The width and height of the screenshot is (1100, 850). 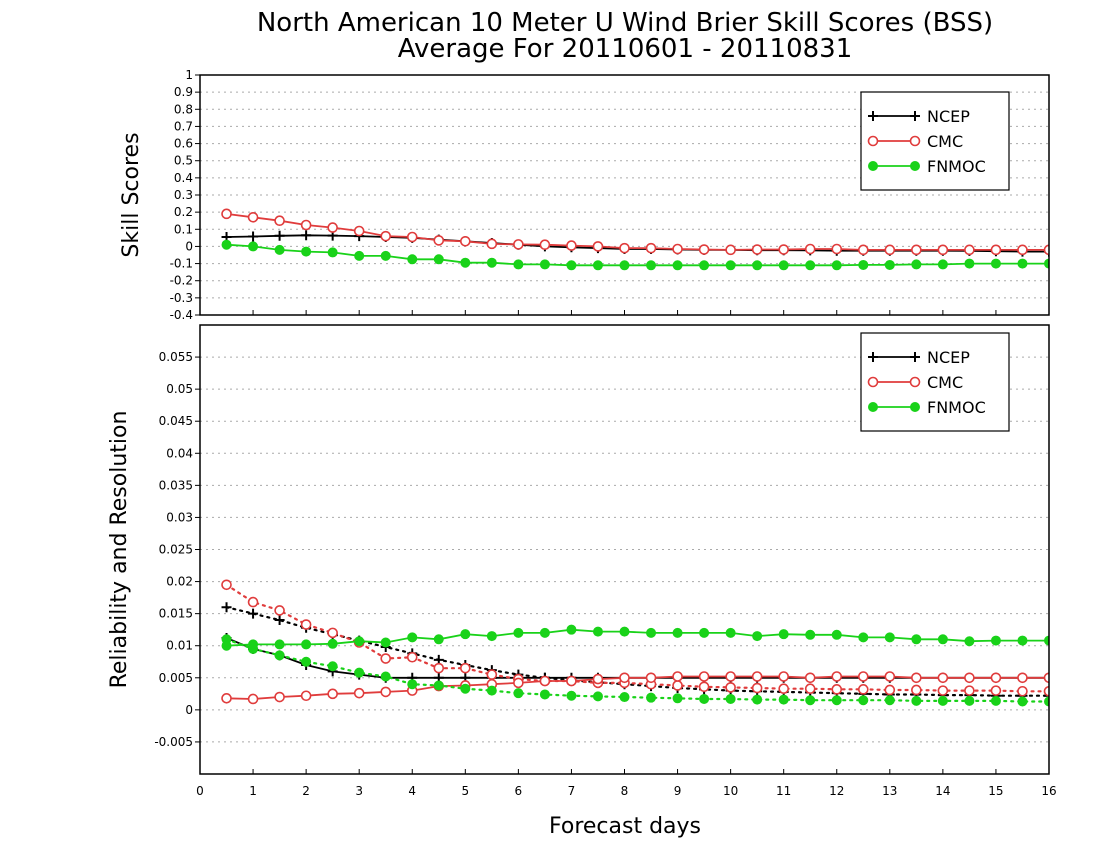 I want to click on series-fnmoc-line, so click(x=637, y=670).